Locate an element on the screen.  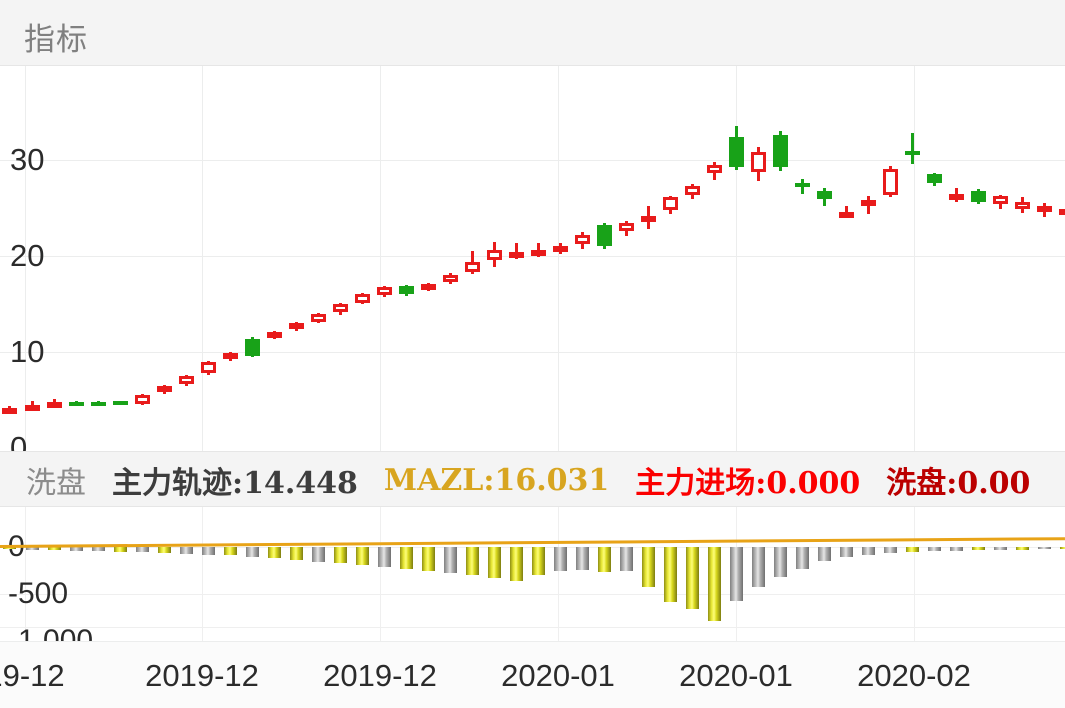
indicator-gridline is located at coordinates (532, 627).